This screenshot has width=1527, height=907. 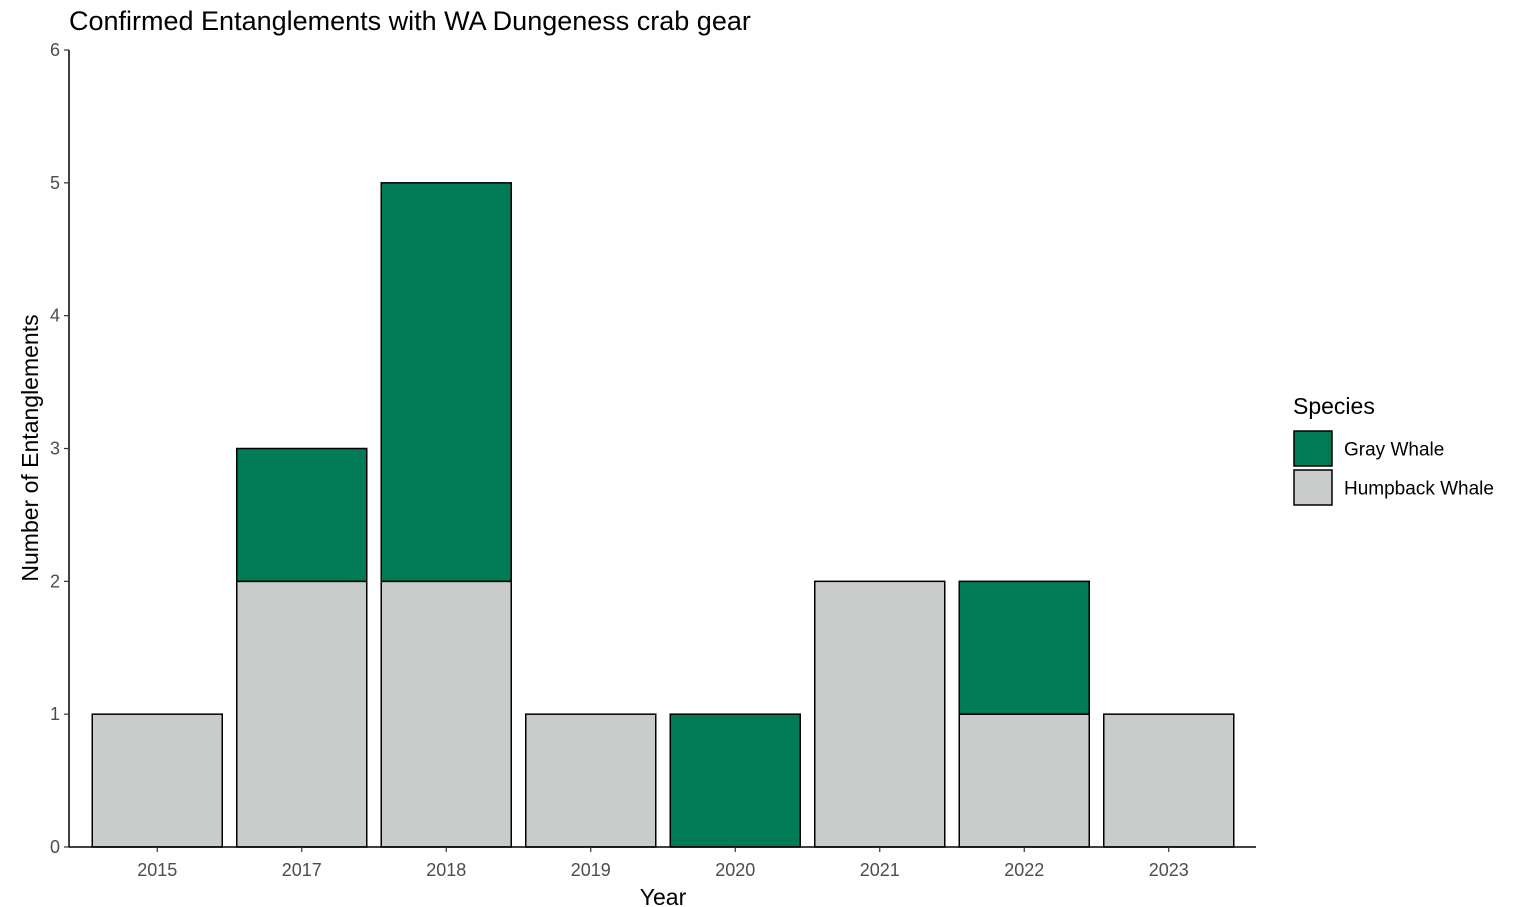 I want to click on x-tick-label: 2023, so click(x=1169, y=870).